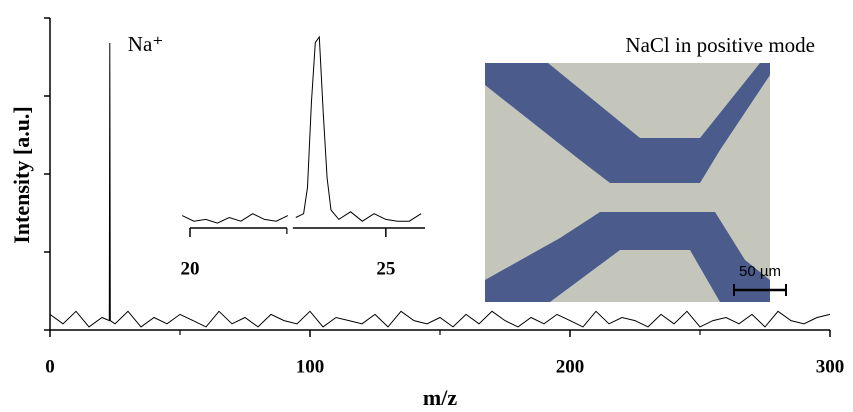 The width and height of the screenshot is (853, 412). I want to click on chart-title: NaCl in positive mode, so click(720, 45).